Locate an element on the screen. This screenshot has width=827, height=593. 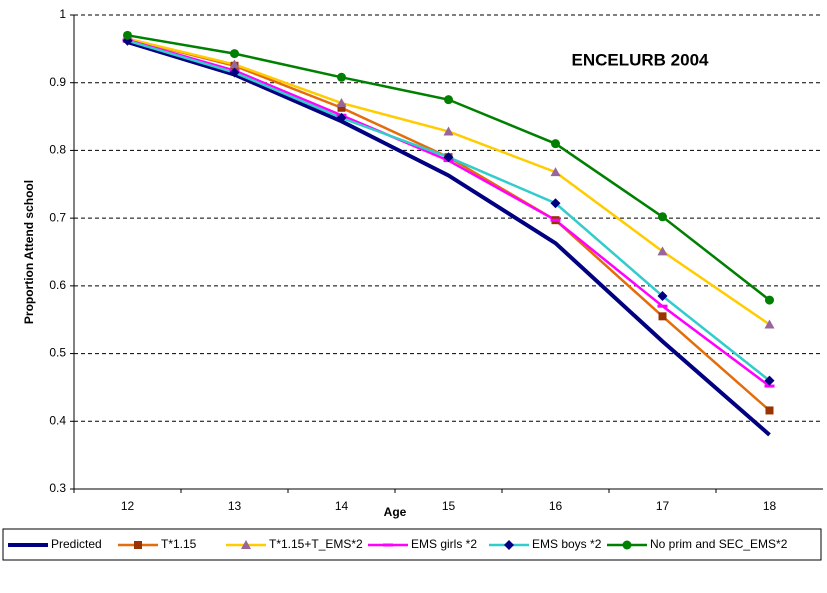
x-tick-label: 16 is located at coordinates (556, 506).